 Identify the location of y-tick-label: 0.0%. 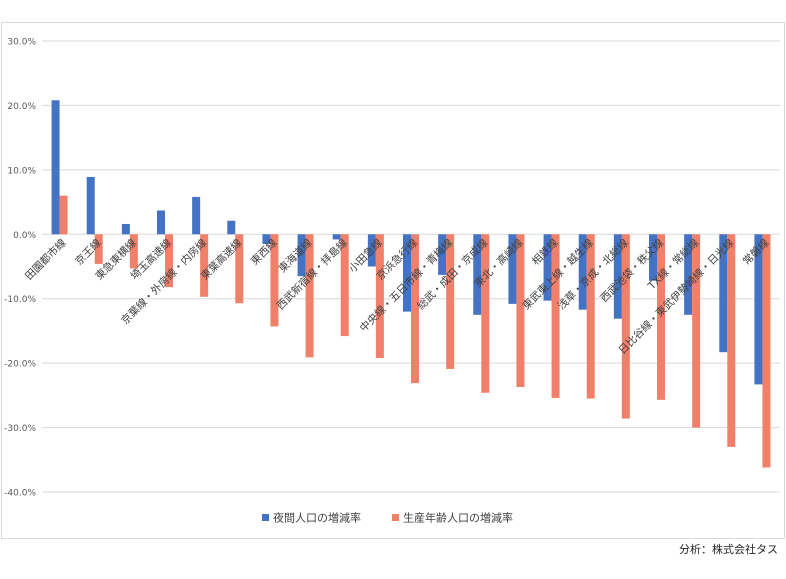
(24, 236).